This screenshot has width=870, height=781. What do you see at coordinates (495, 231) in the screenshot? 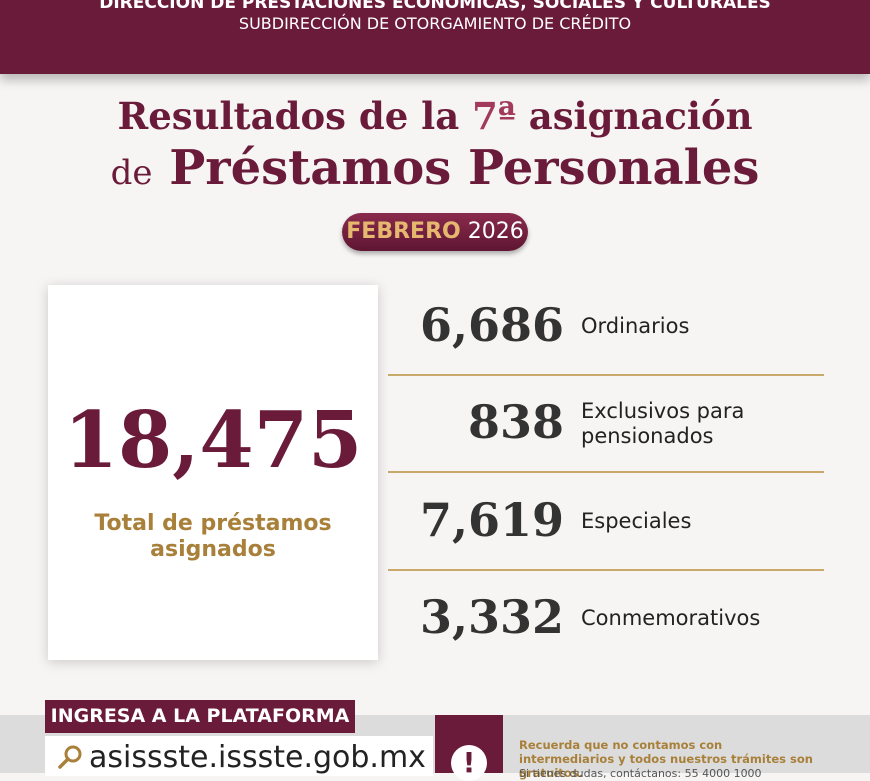
I see `year: 2026` at bounding box center [495, 231].